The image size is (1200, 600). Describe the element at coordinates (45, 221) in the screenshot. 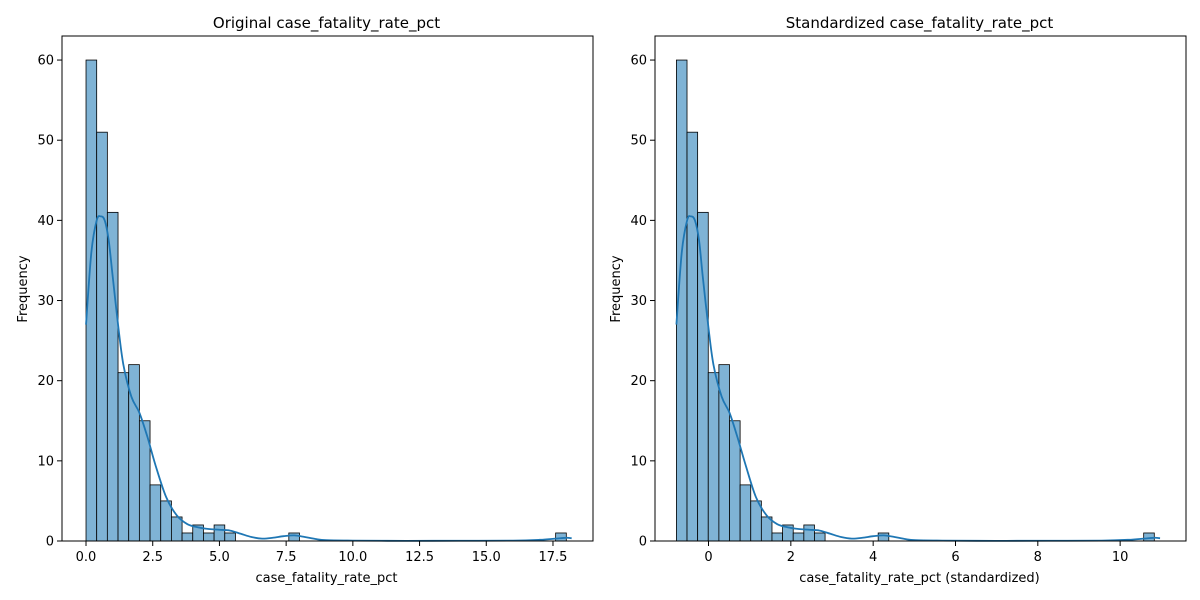

I see `left-y-tick-label: 40` at that location.